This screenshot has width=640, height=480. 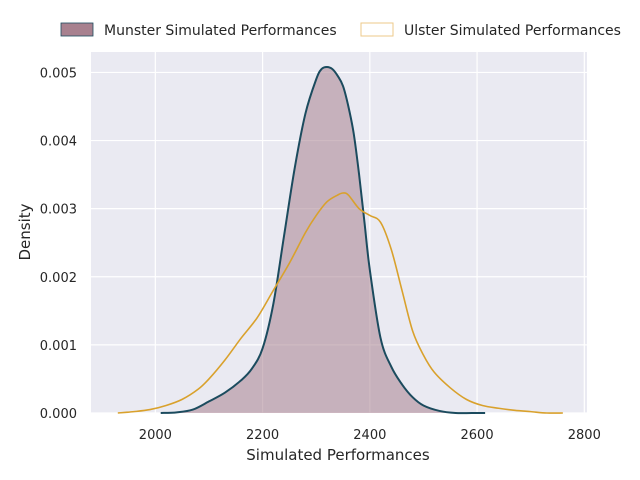 I want to click on x-tick-label: 2400, so click(x=369, y=435).